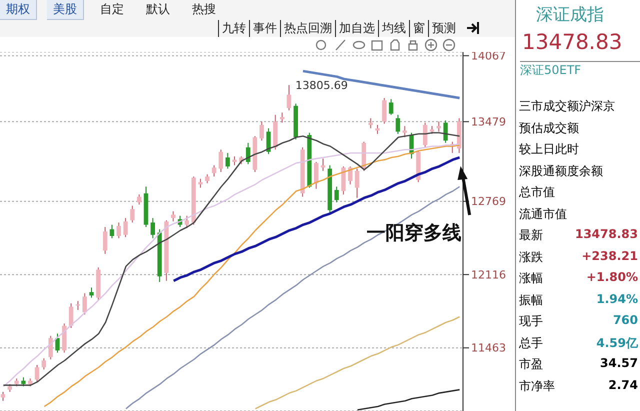  Describe the element at coordinates (570, 15) in the screenshot. I see `text: 深证成指` at that location.